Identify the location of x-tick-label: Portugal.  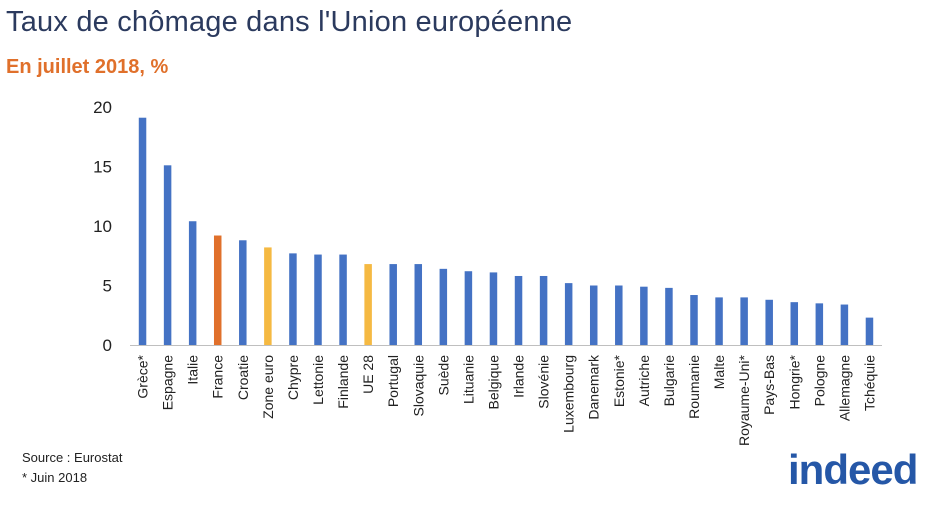
(393, 381).